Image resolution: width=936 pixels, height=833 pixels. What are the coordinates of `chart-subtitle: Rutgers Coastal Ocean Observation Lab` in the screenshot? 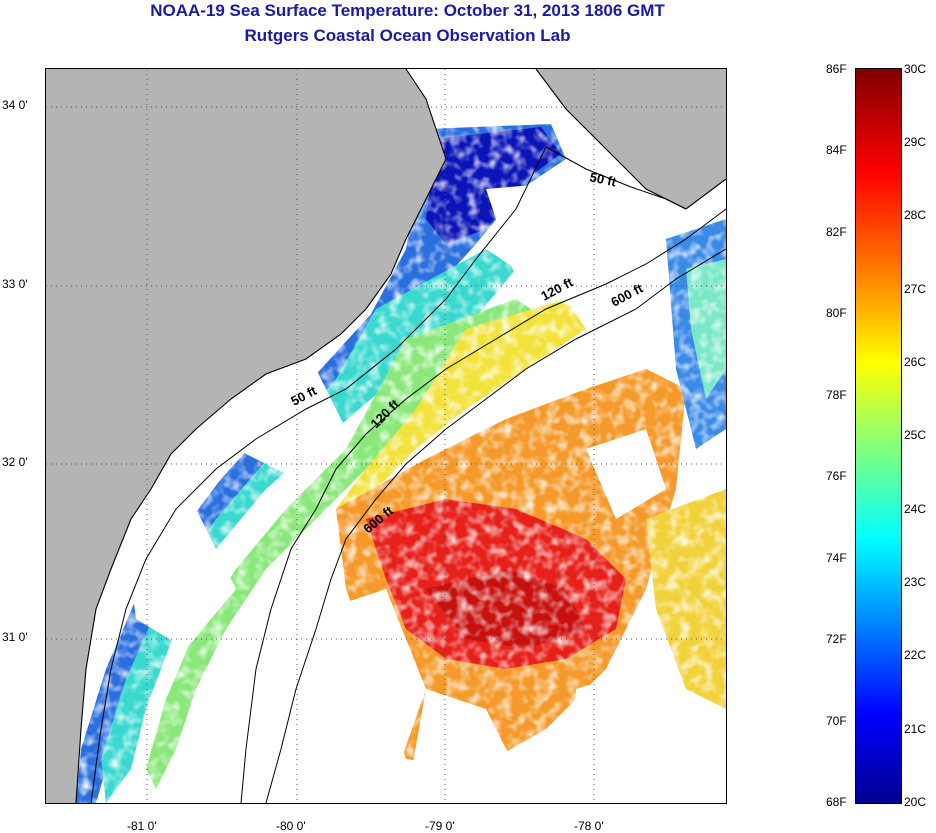 It's located at (407, 35).